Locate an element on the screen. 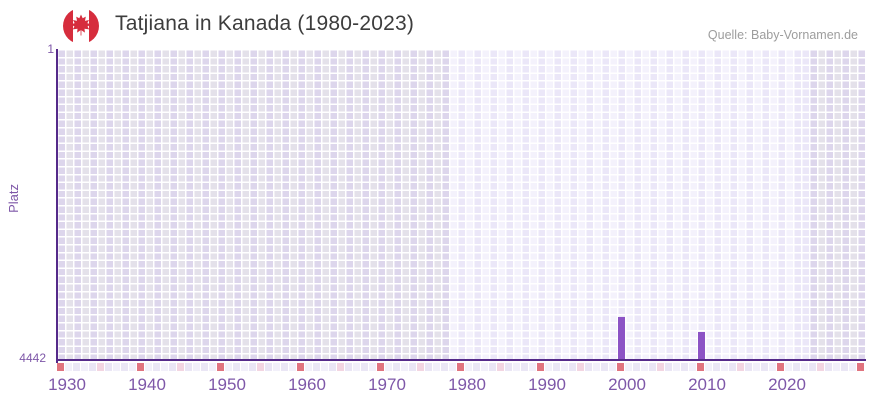  canada-flag-icon is located at coordinates (81, 26).